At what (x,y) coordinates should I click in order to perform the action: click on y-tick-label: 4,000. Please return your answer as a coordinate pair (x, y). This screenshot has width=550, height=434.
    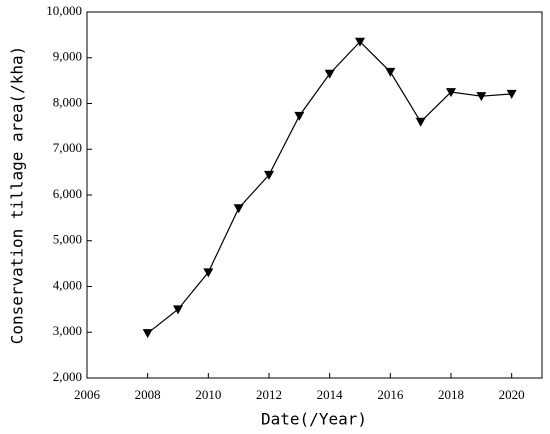
    Looking at the image, I should click on (67, 284).